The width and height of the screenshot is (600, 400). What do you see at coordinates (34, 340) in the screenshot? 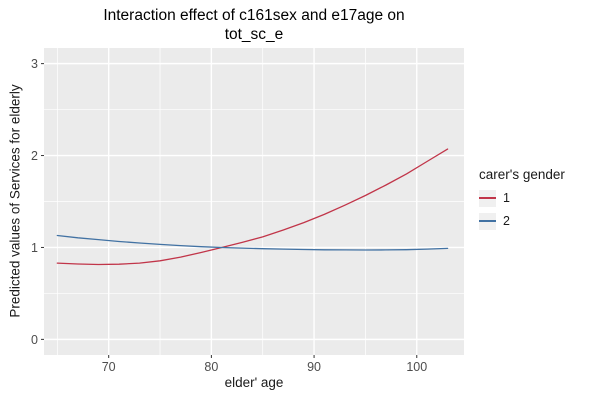
I see `y-tick-label-0: 0` at bounding box center [34, 340].